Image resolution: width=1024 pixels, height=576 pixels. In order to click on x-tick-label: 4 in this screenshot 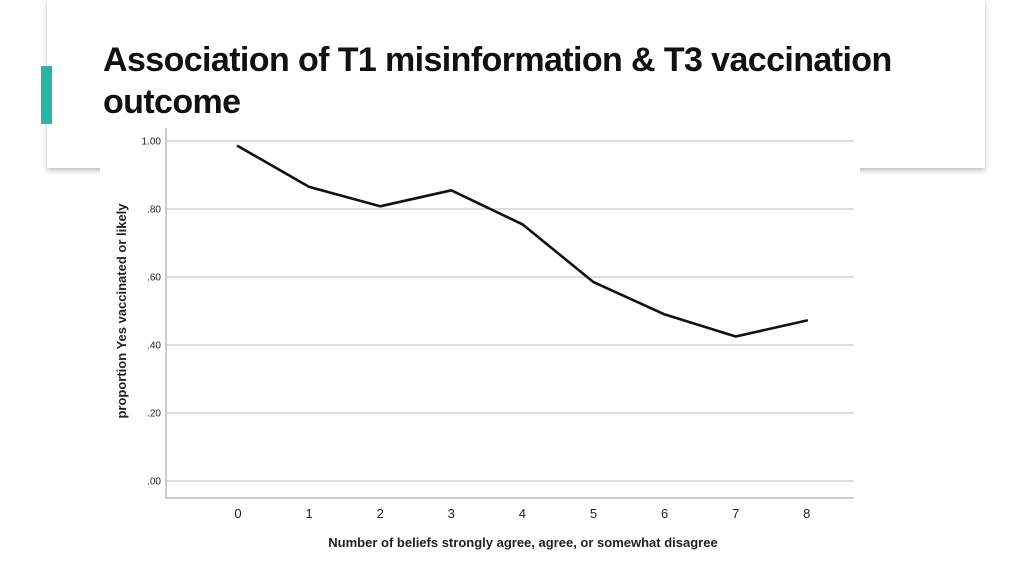, I will do `click(522, 513)`.